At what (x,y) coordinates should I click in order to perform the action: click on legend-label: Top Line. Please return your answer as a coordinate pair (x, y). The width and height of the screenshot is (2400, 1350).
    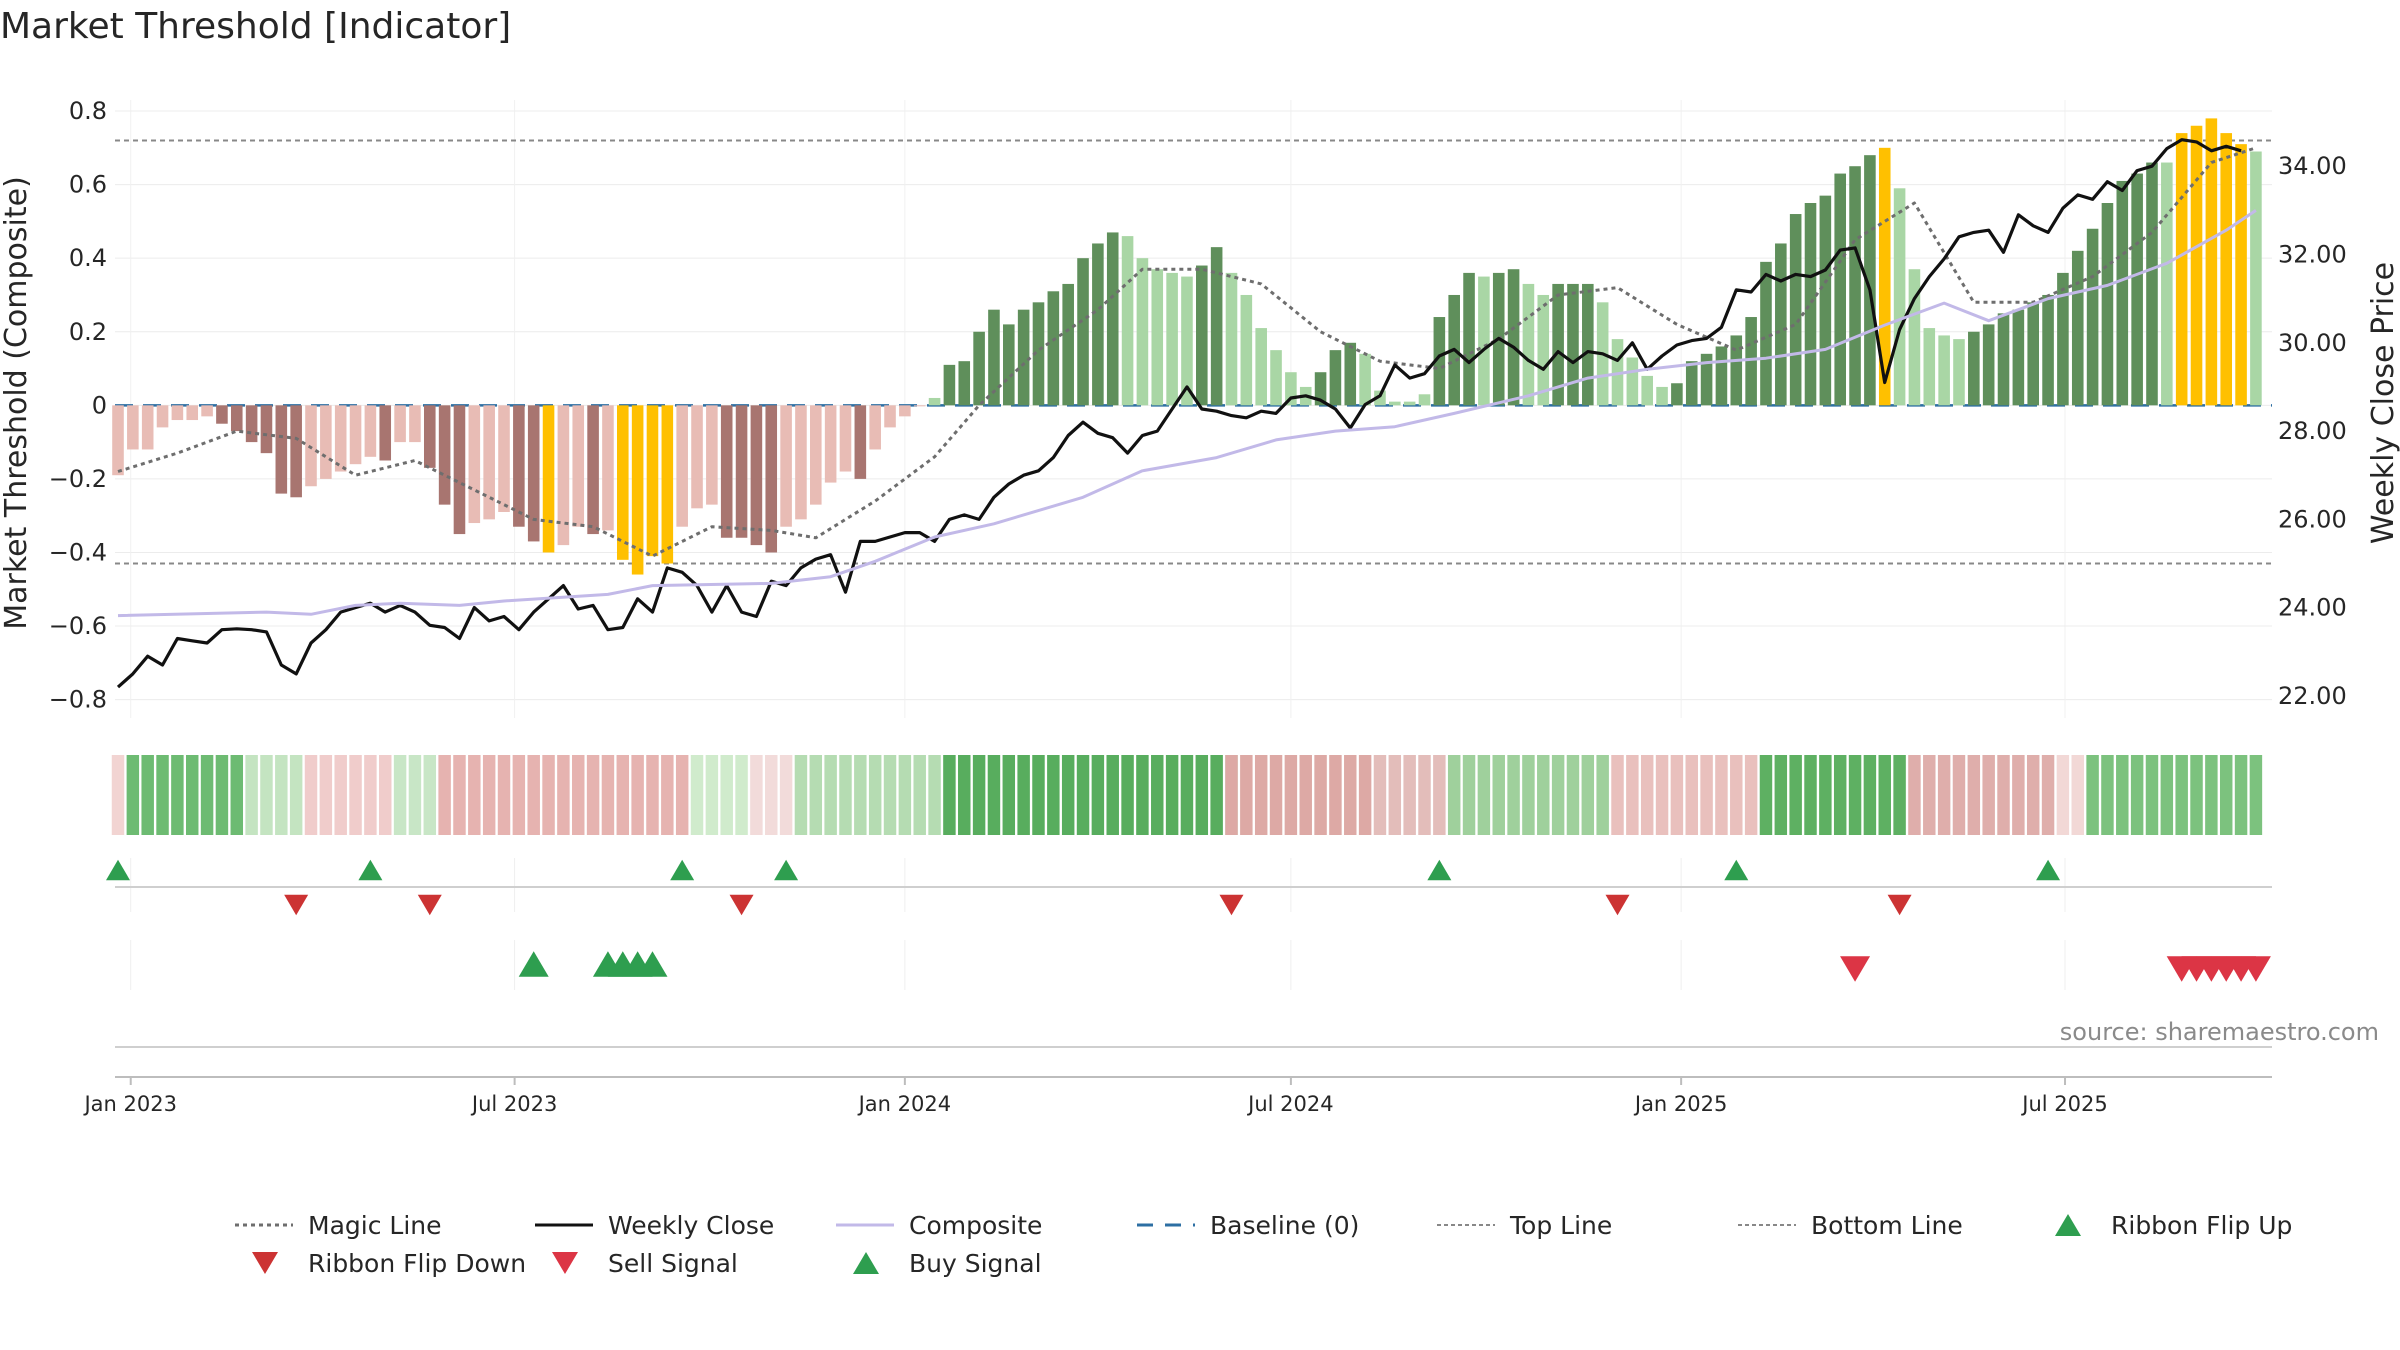
    Looking at the image, I should click on (1560, 1225).